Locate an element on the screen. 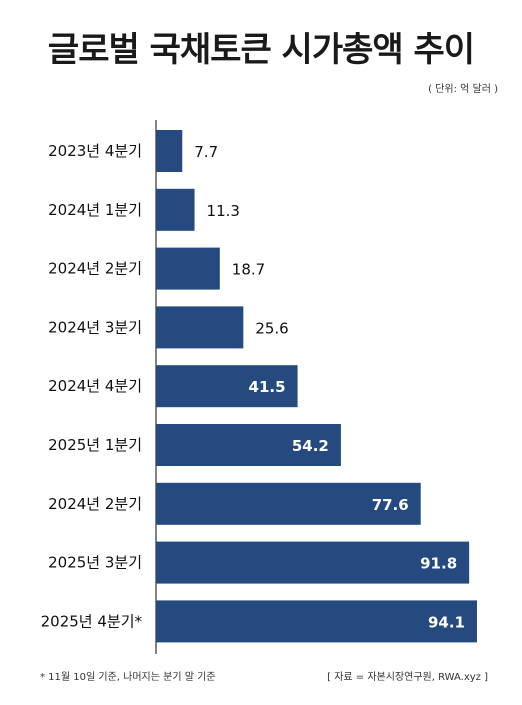 Image resolution: width=522 pixels, height=705 pixels. value-label: 25.6 is located at coordinates (271, 328).